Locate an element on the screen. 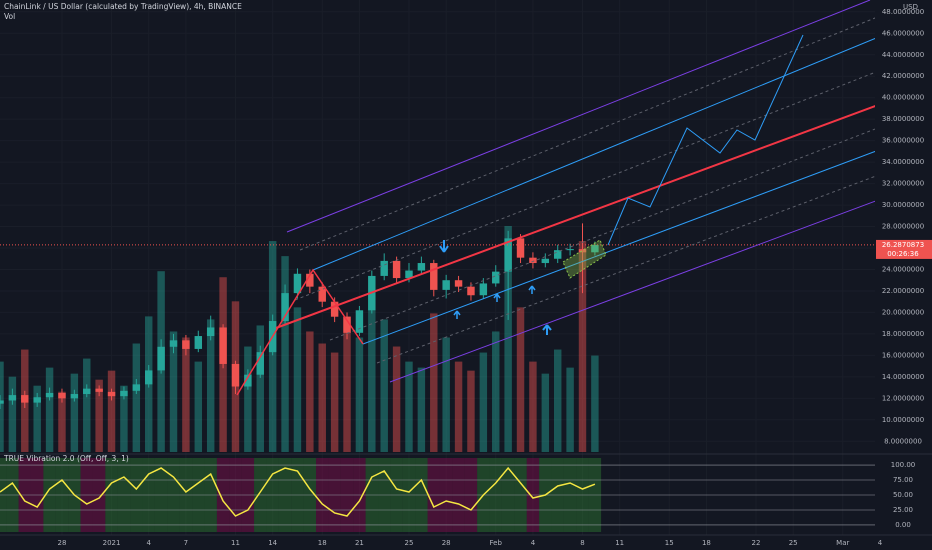 The height and width of the screenshot is (550, 932). y-tick-label: 18.0000000 is located at coordinates (903, 334).